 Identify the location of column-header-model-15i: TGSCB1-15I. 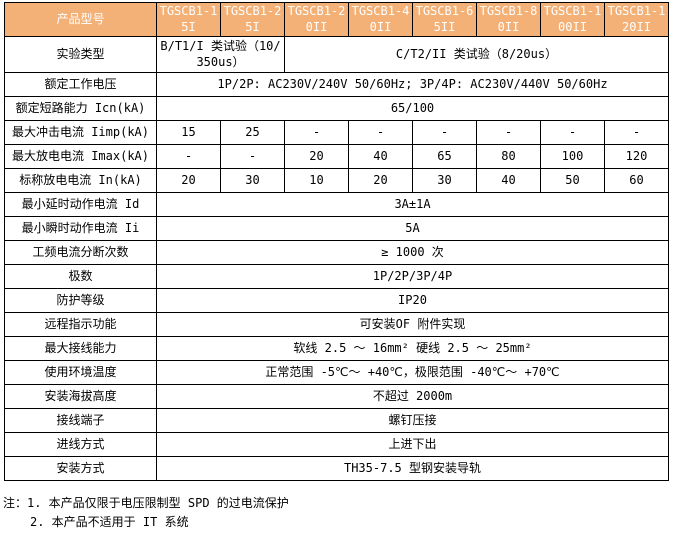
(188, 19).